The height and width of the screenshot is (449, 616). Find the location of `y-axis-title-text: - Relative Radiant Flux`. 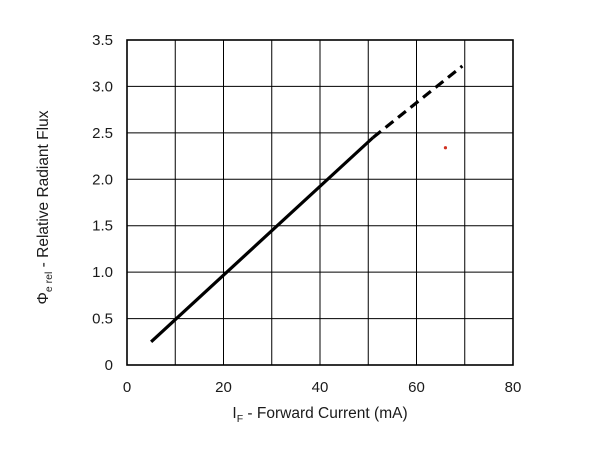

y-axis-title-text: - Relative Radiant Flux is located at coordinates (43, 190).